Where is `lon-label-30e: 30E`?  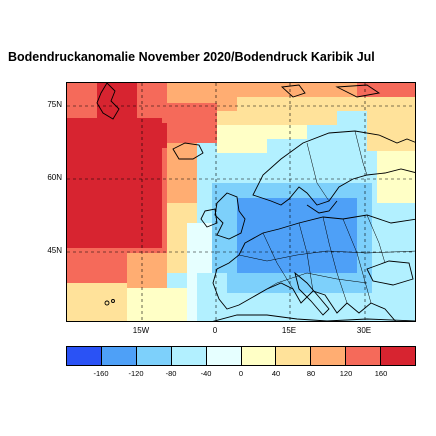
lon-label-30e: 30E is located at coordinates (364, 330).